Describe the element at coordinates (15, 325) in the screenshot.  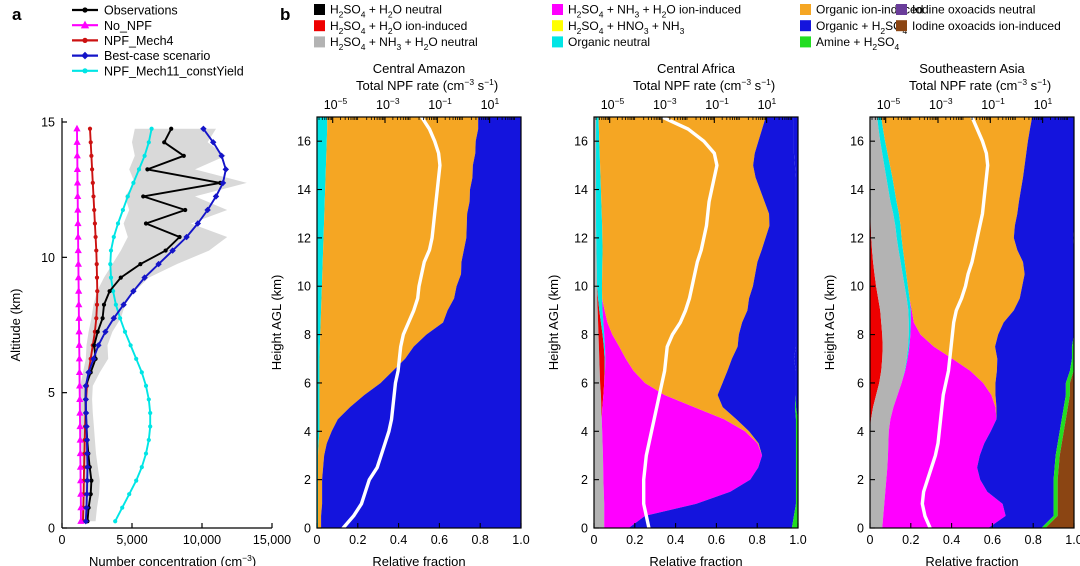
I see `panel-a-ylabel: Altitude (km)` at that location.